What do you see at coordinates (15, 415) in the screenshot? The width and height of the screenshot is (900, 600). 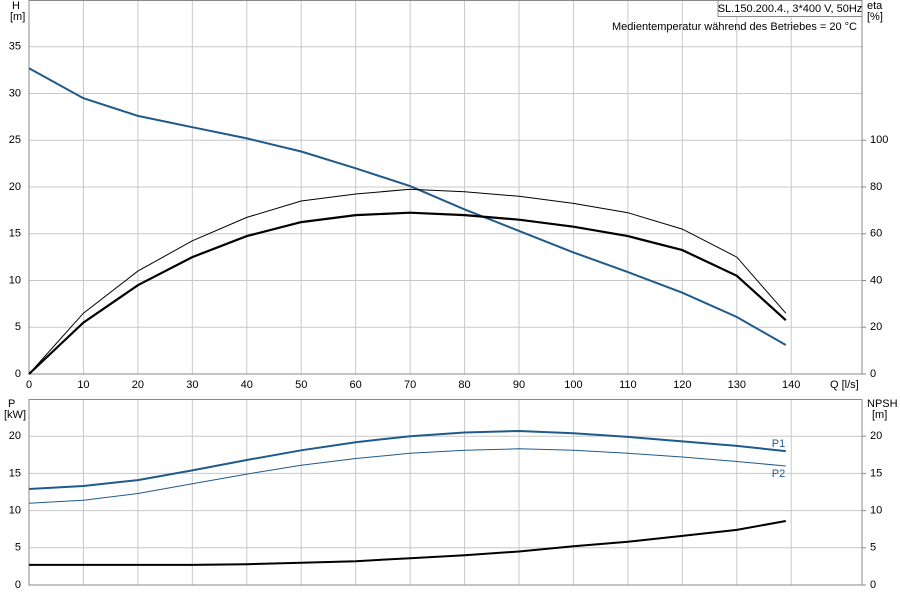 I see `y-axis-unit: [kW]` at bounding box center [15, 415].